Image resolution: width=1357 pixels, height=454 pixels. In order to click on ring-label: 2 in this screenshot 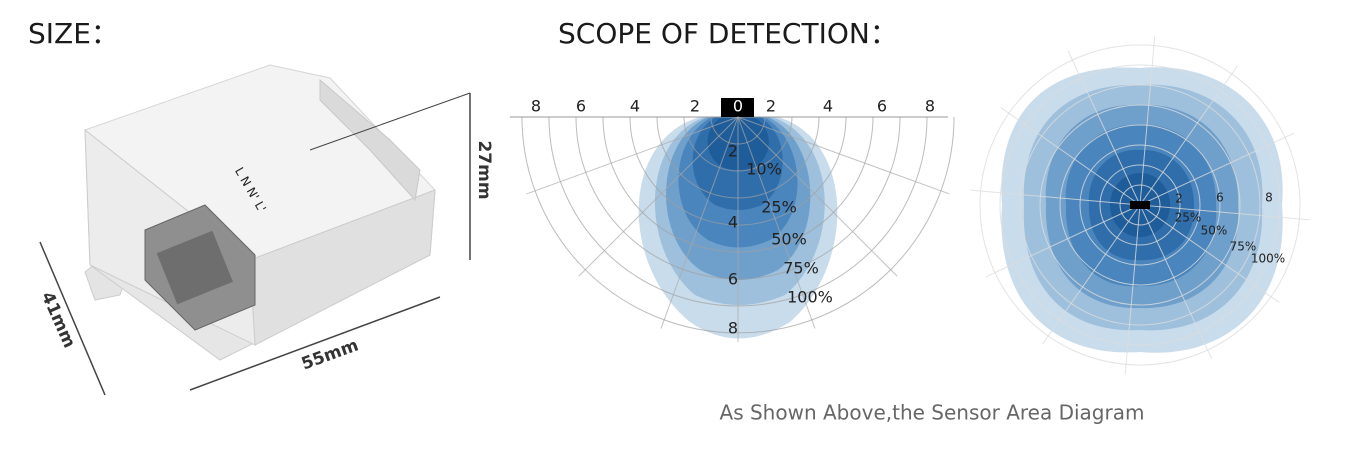, I will do `click(1179, 199)`.